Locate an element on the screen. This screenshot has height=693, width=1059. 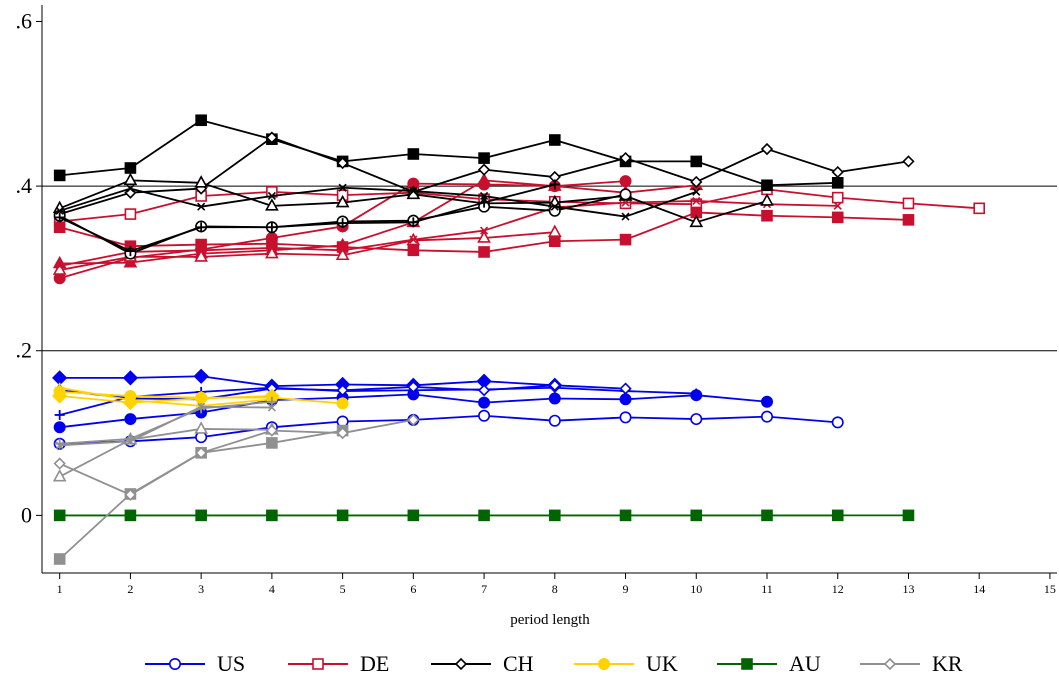
legend-label: AU is located at coordinates (805, 663).